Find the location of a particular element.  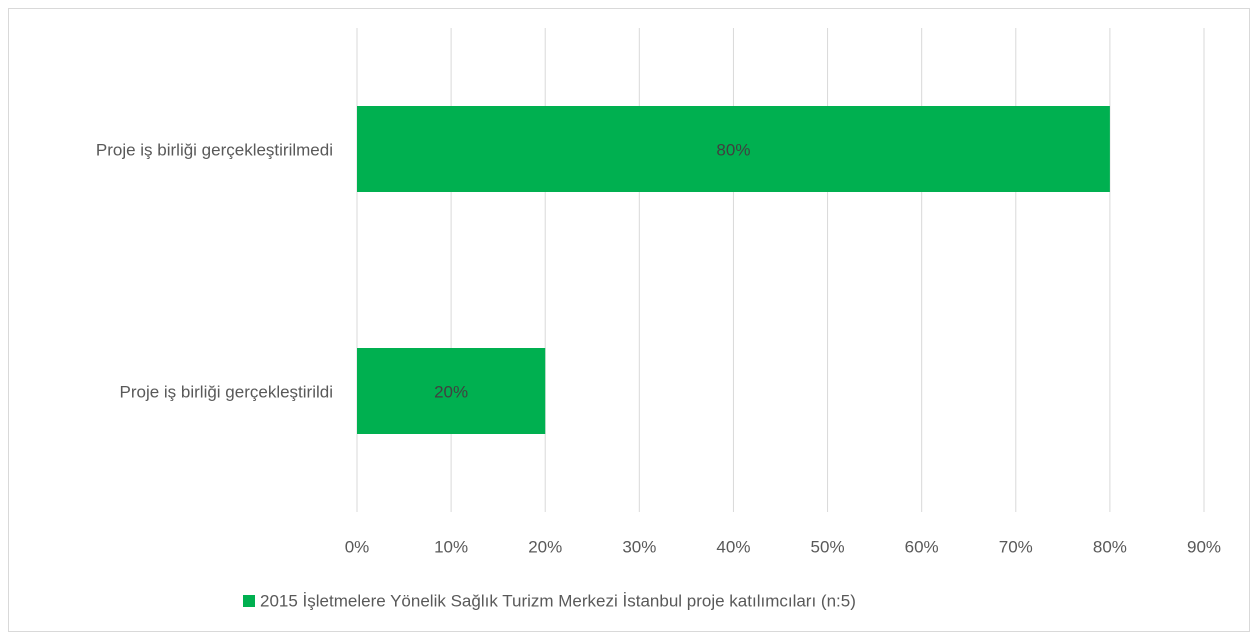

x-tick-label: 70% is located at coordinates (1016, 546).